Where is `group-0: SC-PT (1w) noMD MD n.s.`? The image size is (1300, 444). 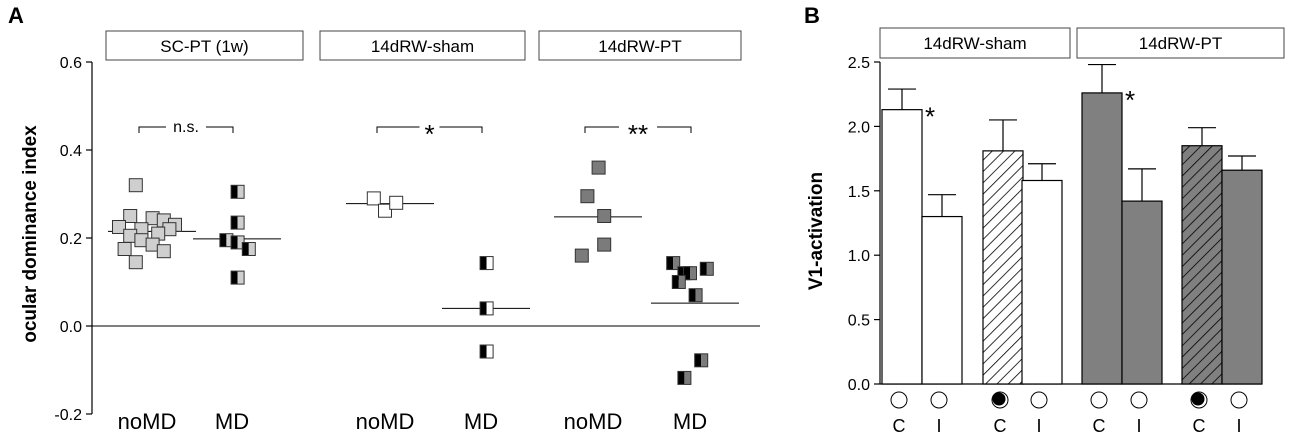
group-0: SC-PT (1w) noMD MD n.s. is located at coordinates (204, 232).